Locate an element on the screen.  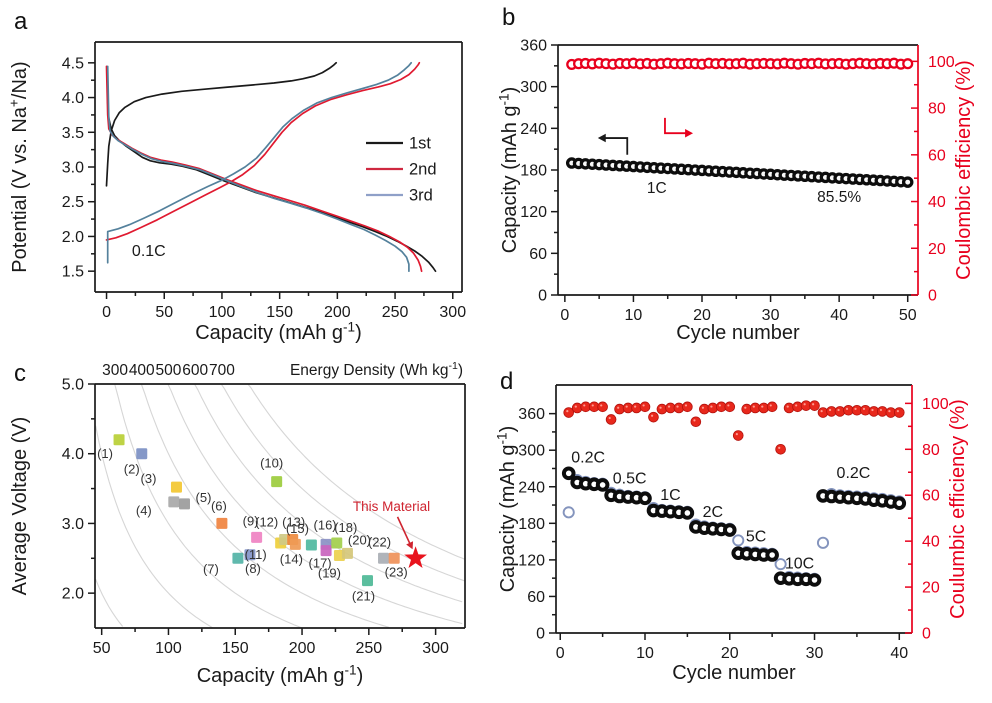
svg-text: (16) is located at coordinates (325, 524).